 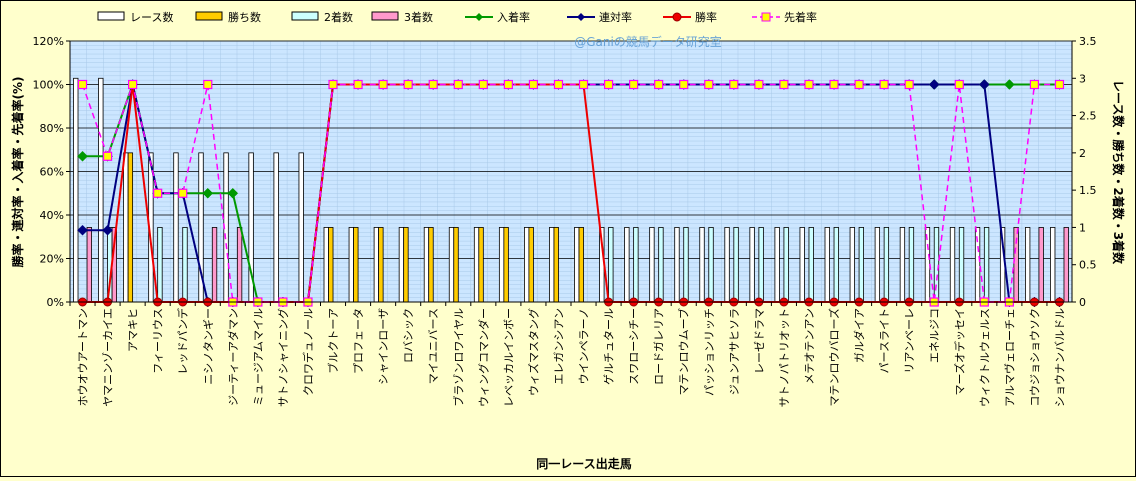 What do you see at coordinates (283, 357) in the screenshot?
I see `x-tick-label: サトノシャイニング` at bounding box center [283, 357].